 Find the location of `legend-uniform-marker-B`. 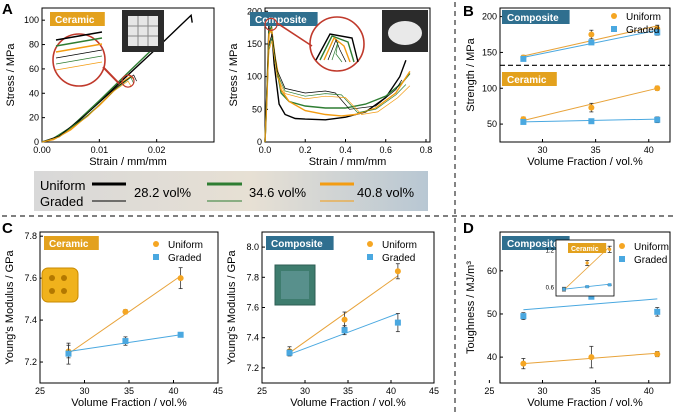

legend-uniform-marker-B is located at coordinates (614, 16).